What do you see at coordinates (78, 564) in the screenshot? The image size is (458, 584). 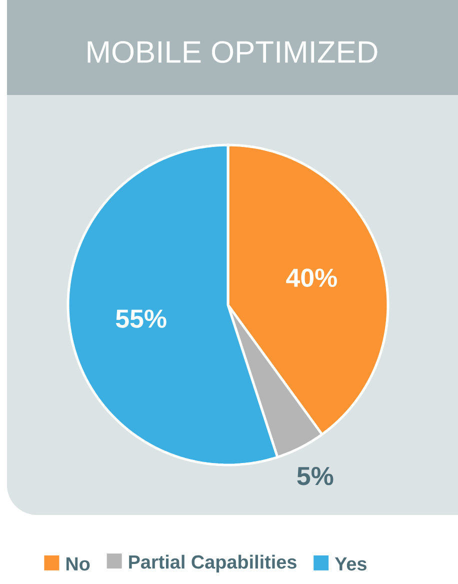 I see `legend-label: No` at bounding box center [78, 564].